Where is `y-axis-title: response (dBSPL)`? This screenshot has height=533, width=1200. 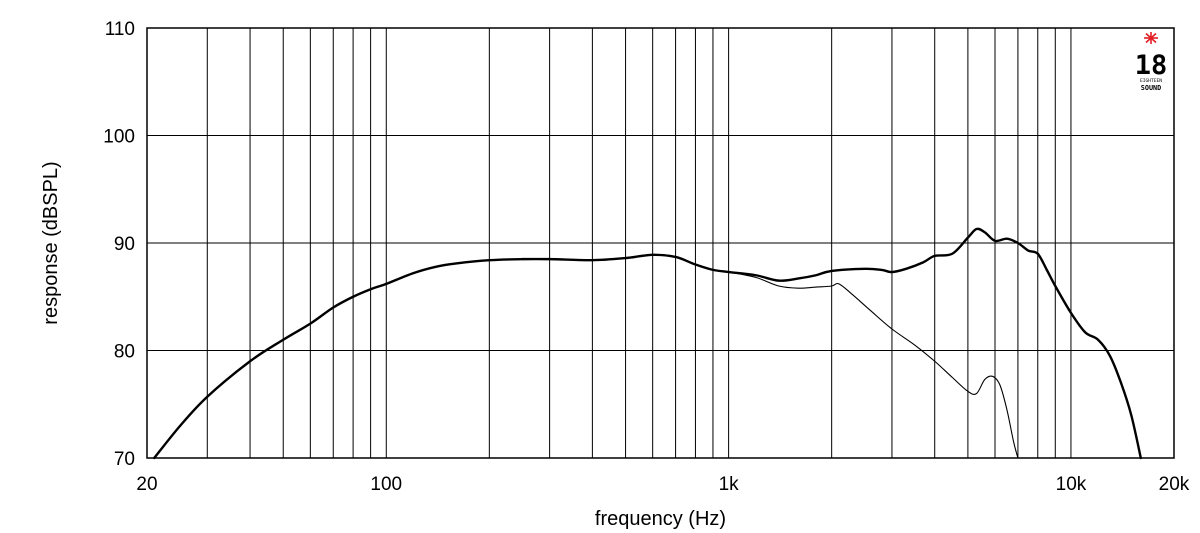 y-axis-title: response (dBSPL) is located at coordinates (51, 242).